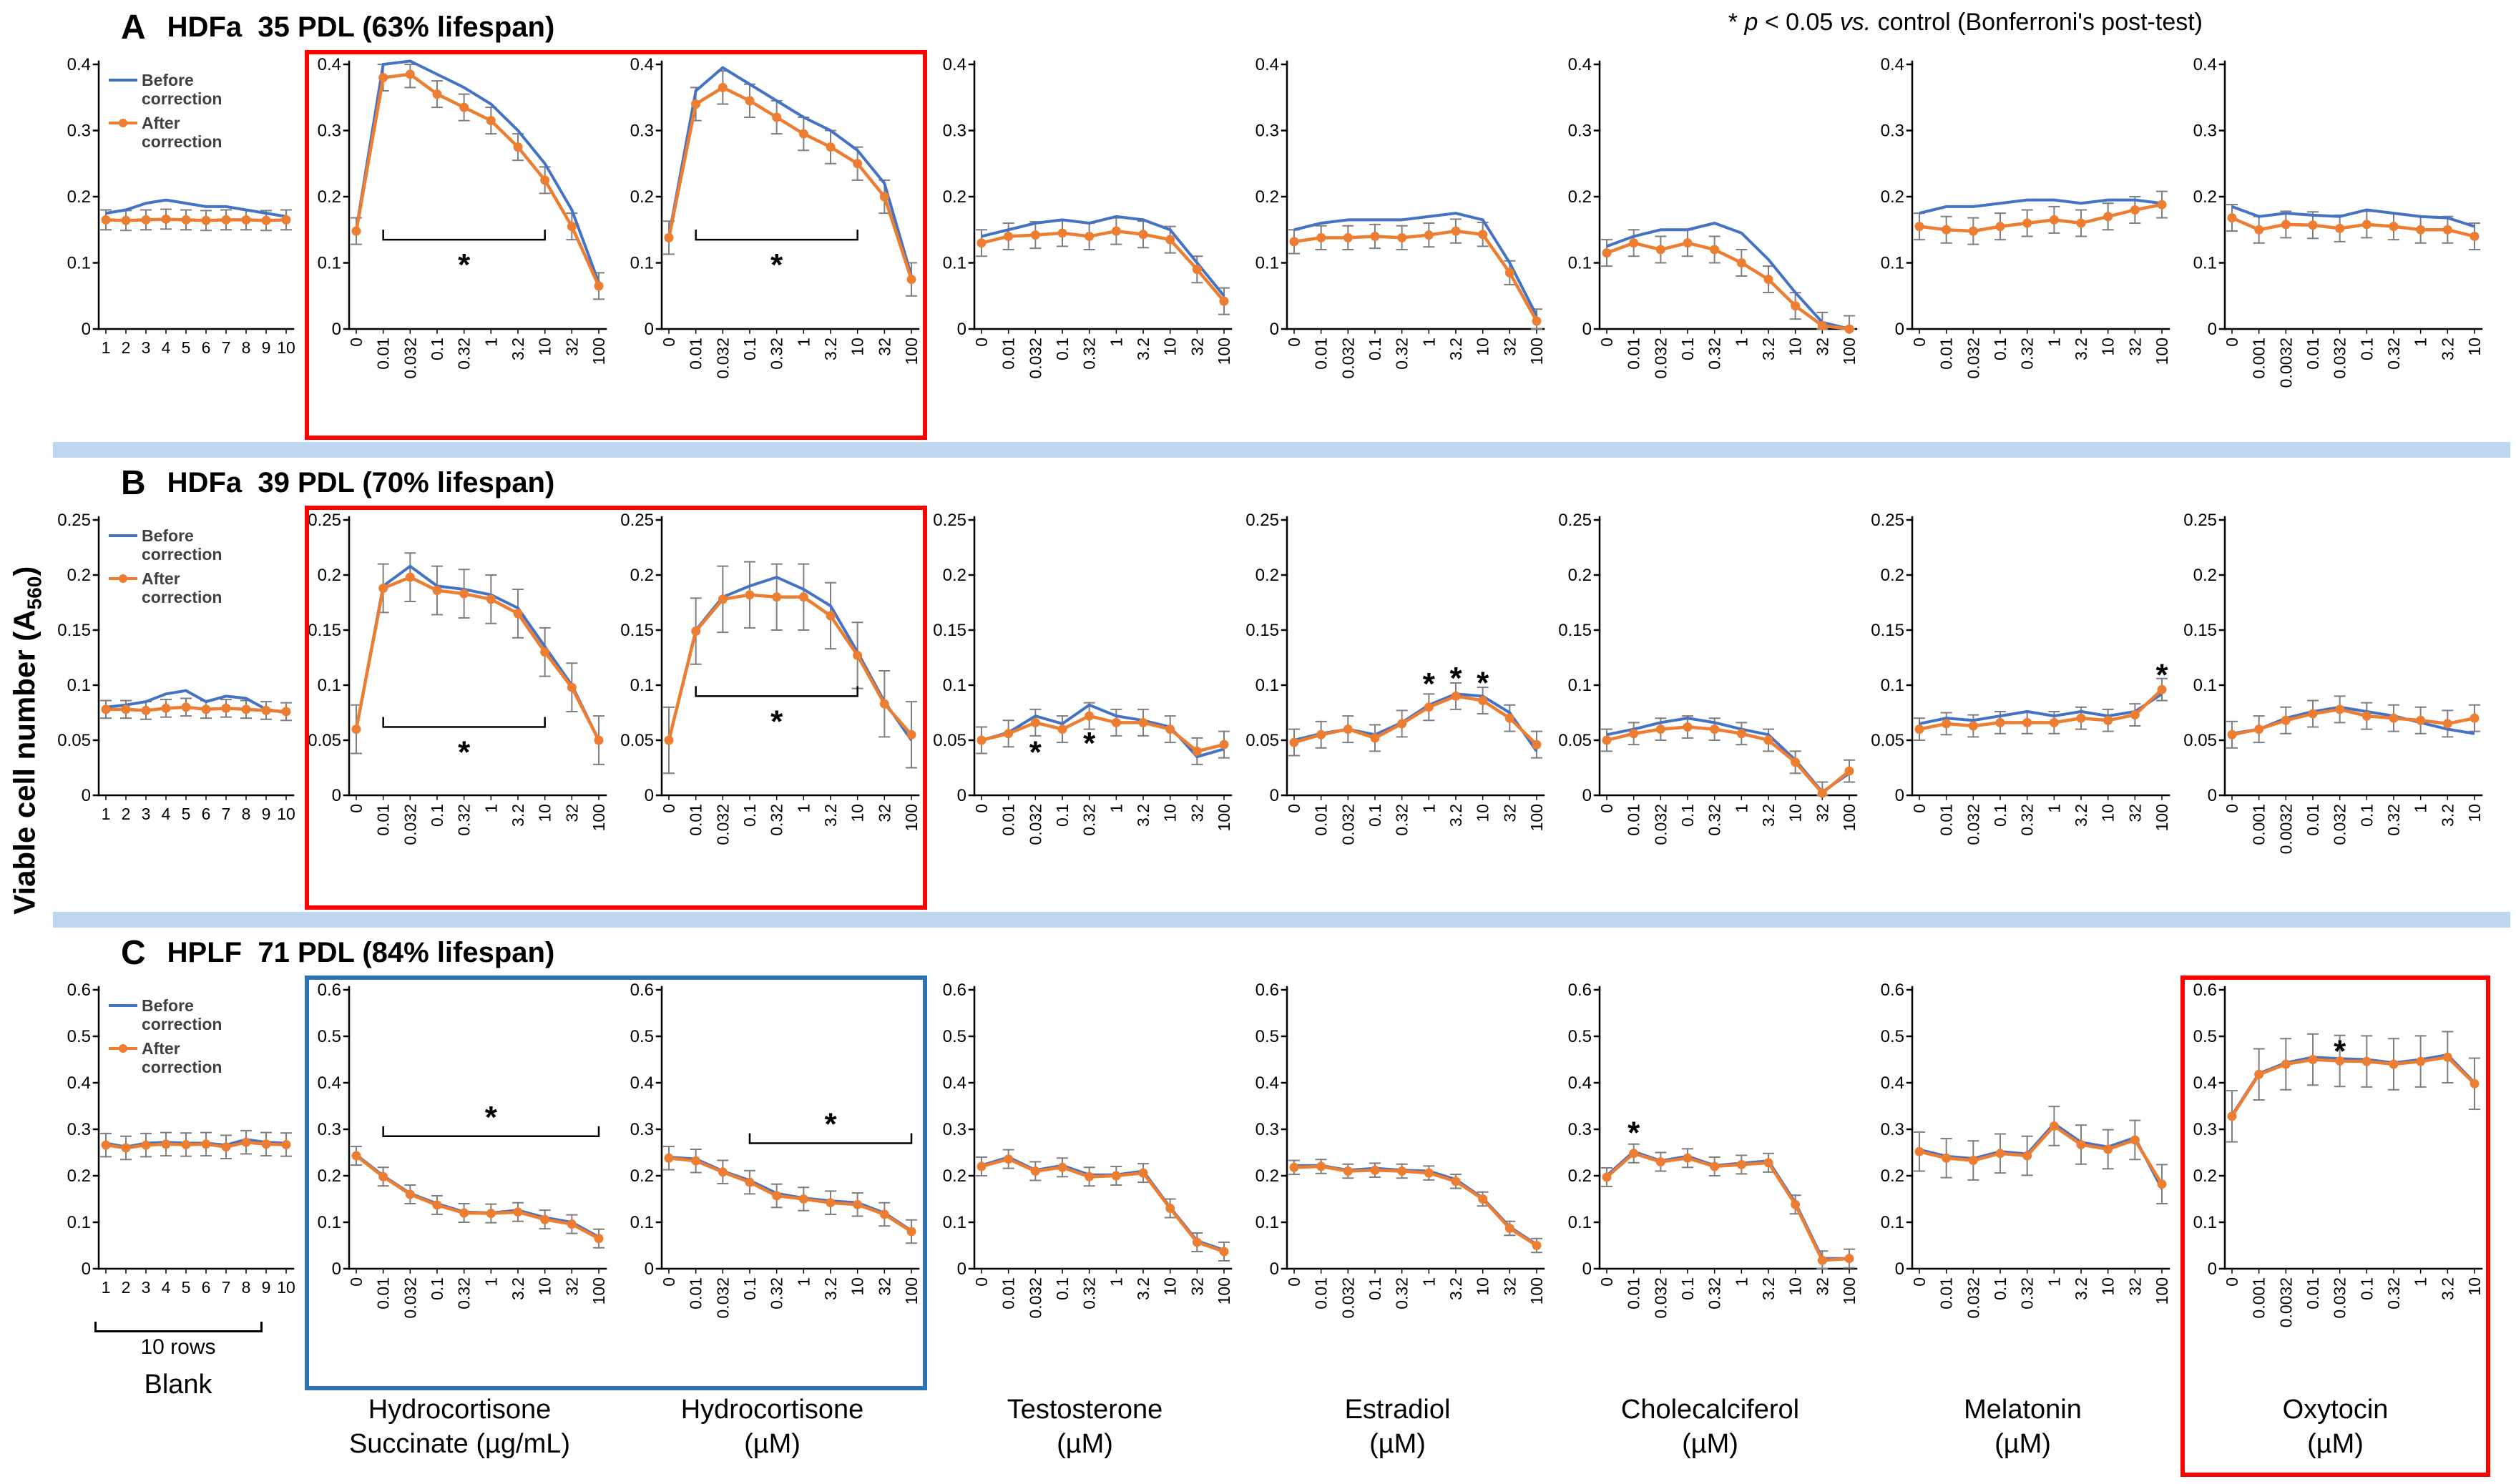 The height and width of the screenshot is (1484, 2516). Describe the element at coordinates (168, 80) in the screenshot. I see `svg-text: Before` at that location.